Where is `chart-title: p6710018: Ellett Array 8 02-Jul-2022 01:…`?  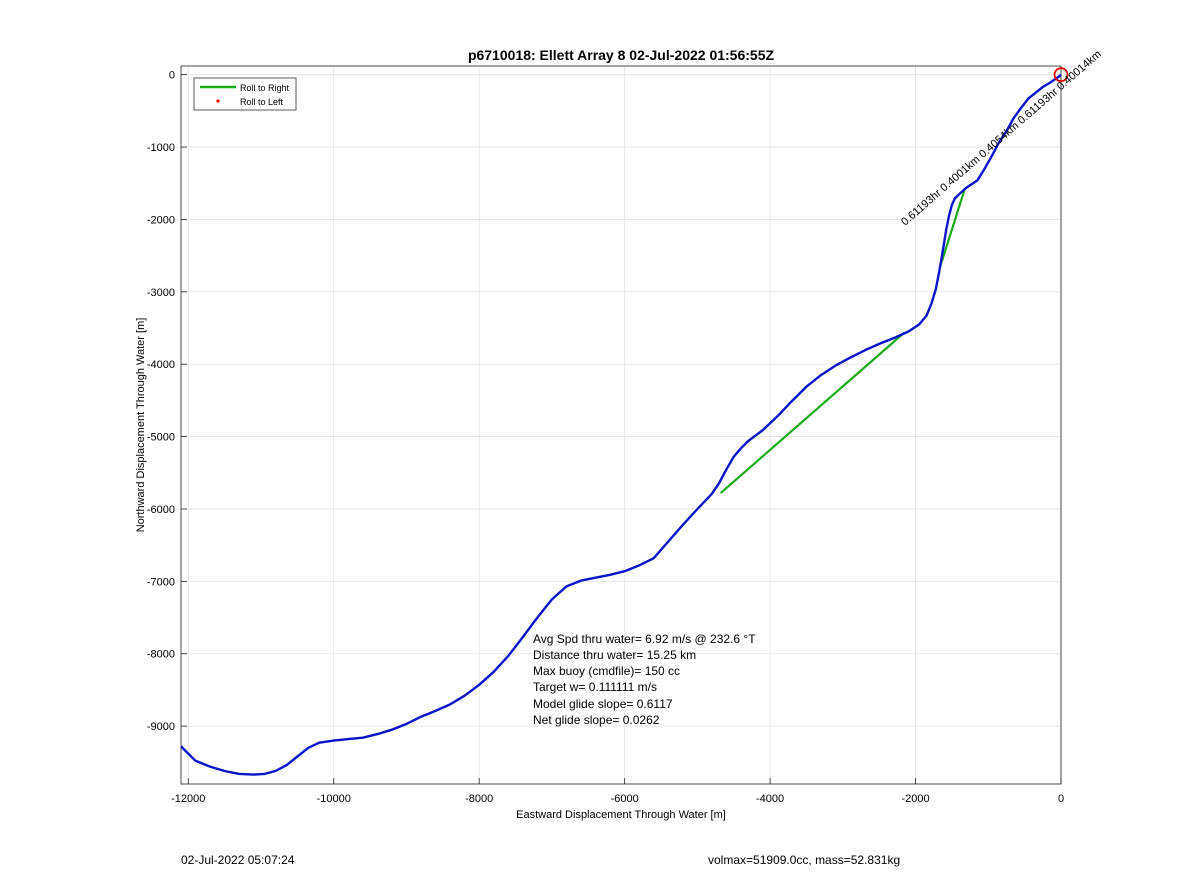
chart-title: p6710018: Ellett Array 8 02-Jul-2022 01:… is located at coordinates (621, 55).